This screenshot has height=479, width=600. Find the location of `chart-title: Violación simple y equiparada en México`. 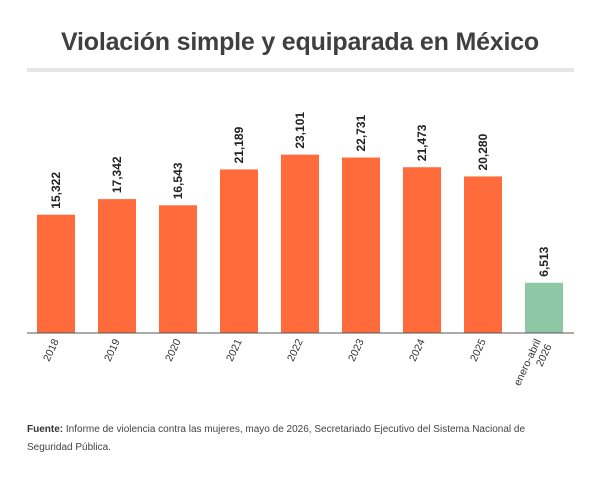

chart-title: Violación simple y equiparada en México is located at coordinates (299, 42).